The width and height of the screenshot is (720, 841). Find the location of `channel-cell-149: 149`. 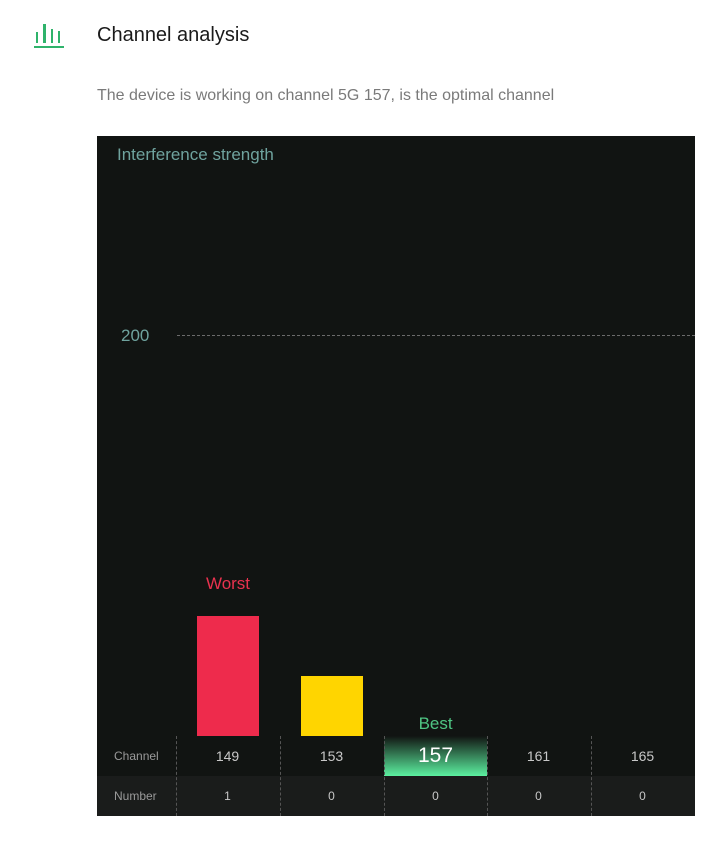

channel-cell-149: 149 is located at coordinates (227, 756).